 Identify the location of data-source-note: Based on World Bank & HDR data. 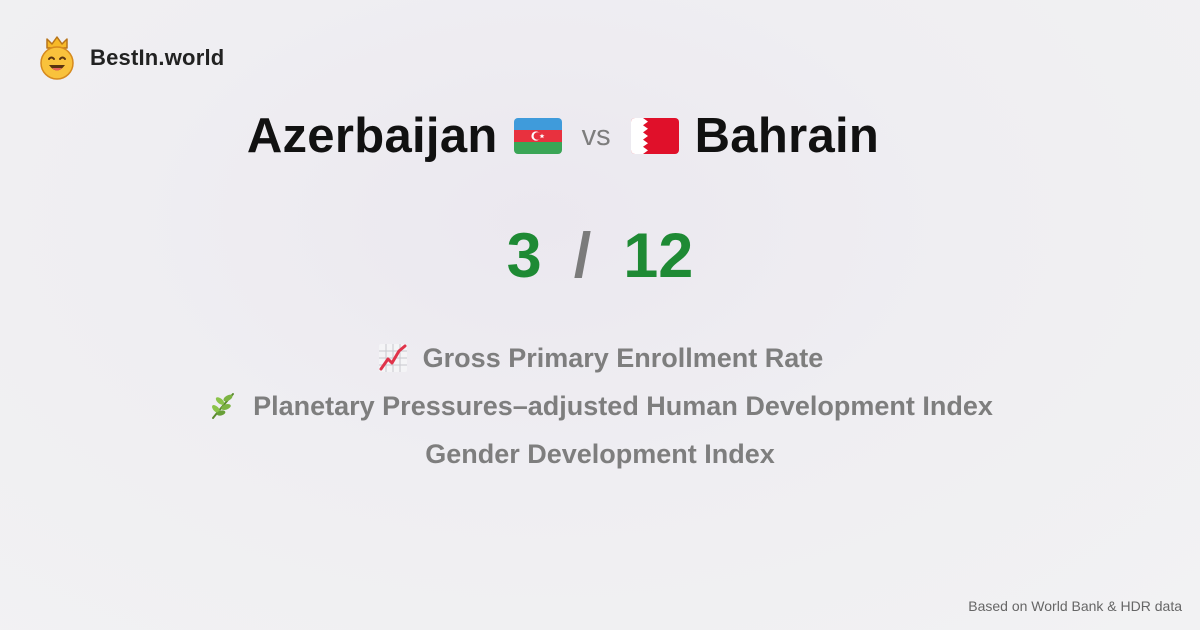
(1075, 606).